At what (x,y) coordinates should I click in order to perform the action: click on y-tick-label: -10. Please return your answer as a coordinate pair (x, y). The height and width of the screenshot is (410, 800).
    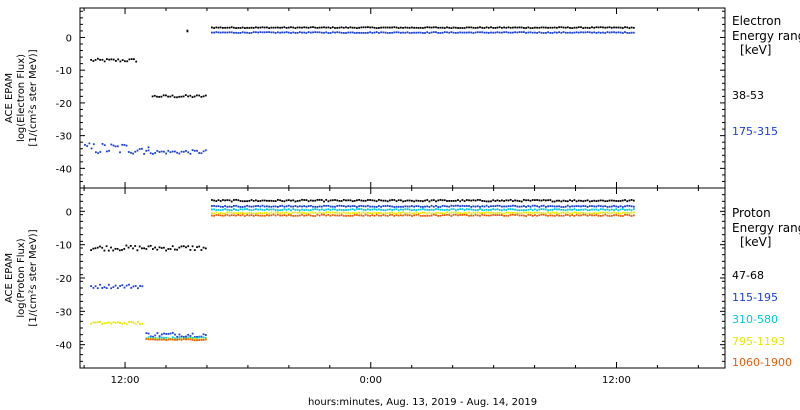
    Looking at the image, I should click on (64, 71).